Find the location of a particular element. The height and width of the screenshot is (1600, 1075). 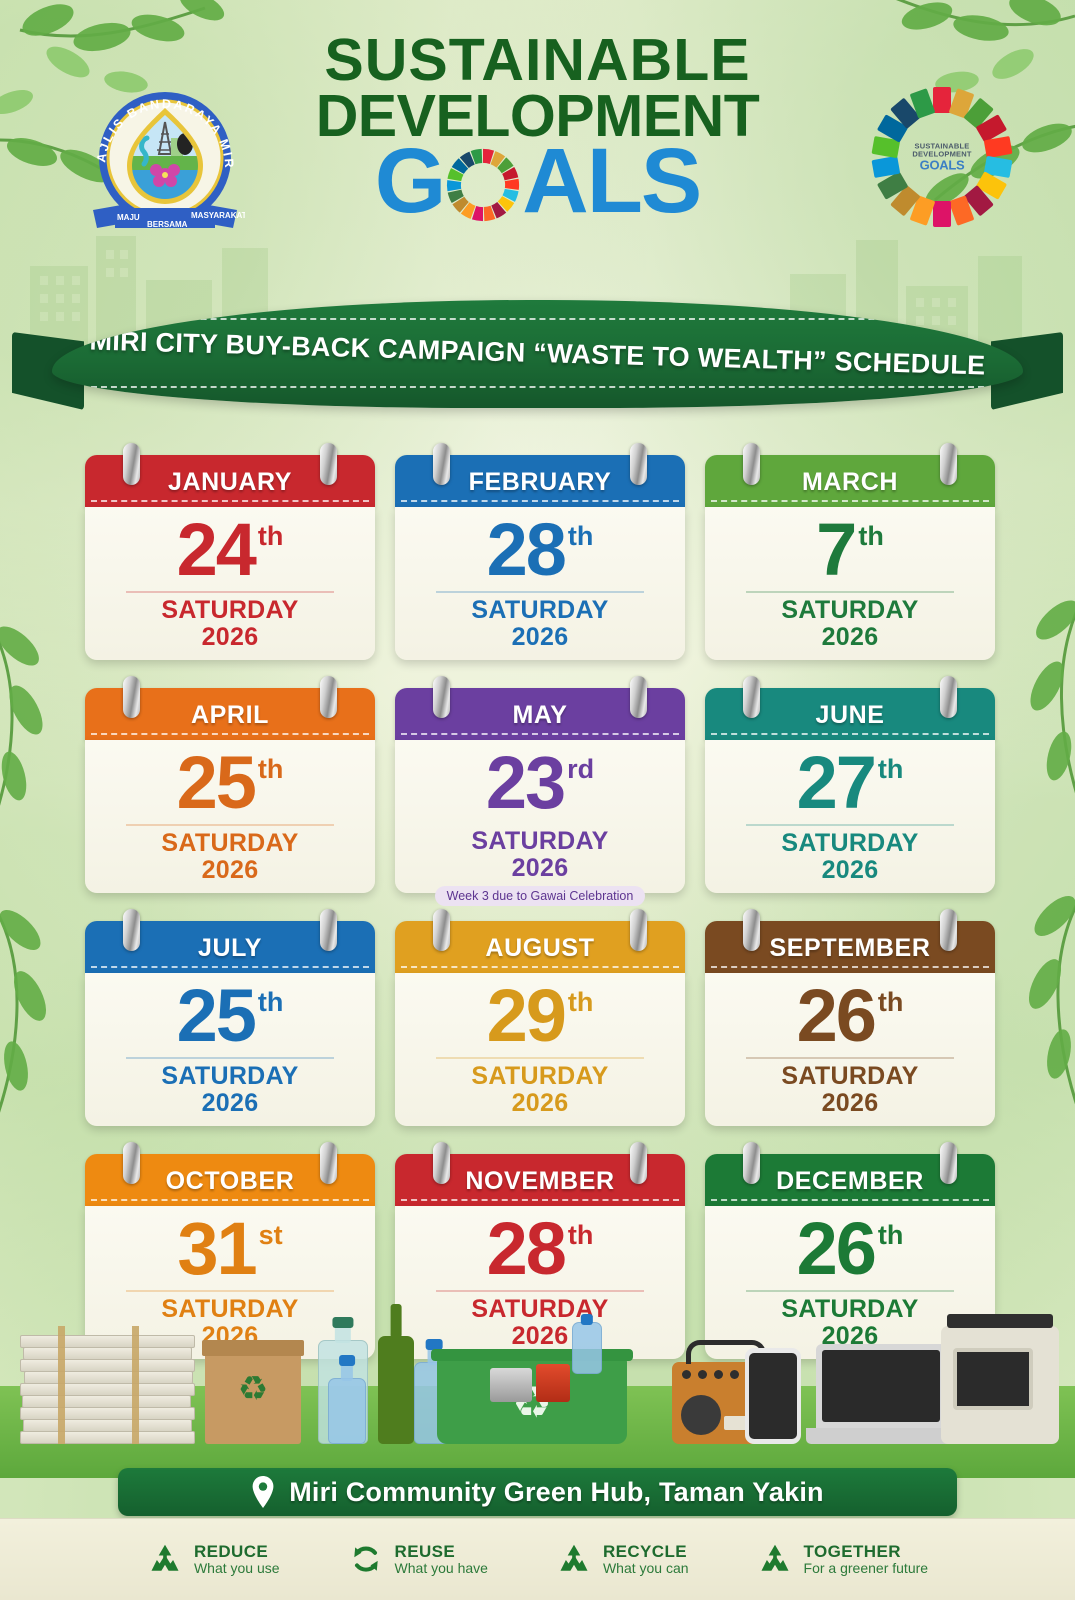

tin-can-illustration is located at coordinates (511, 1385).